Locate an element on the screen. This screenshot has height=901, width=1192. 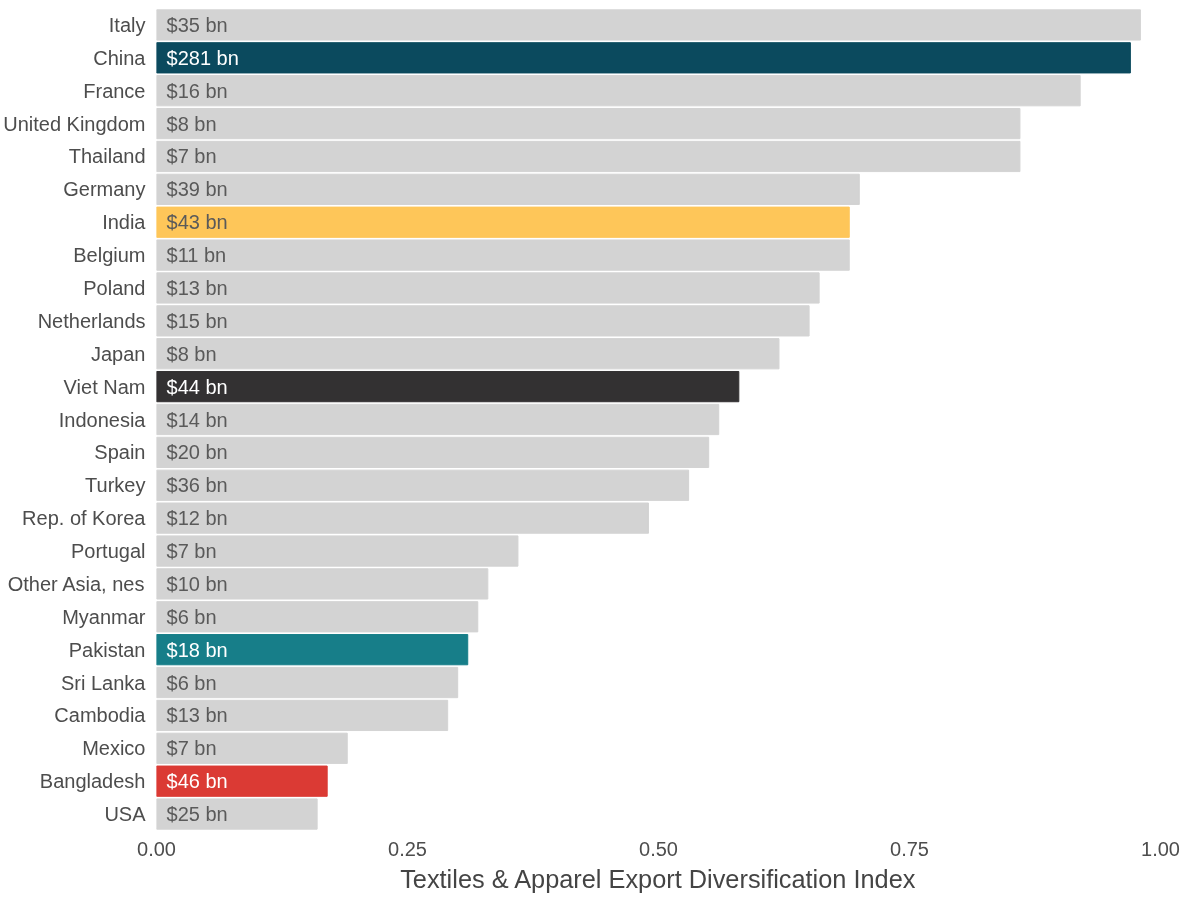
y-tick-label: Portugal is located at coordinates (108, 551).